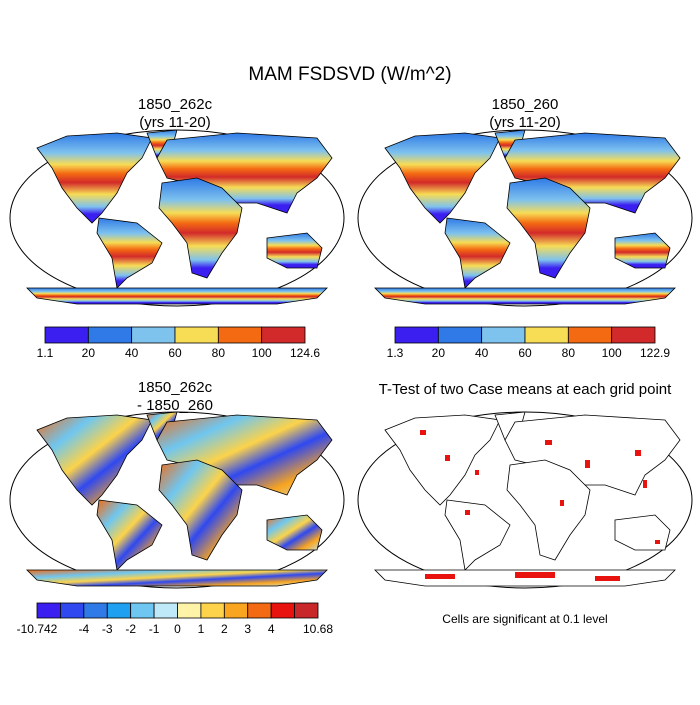 The width and height of the screenshot is (700, 705). What do you see at coordinates (201, 629) in the screenshot?
I see `colorbar-label: 1` at bounding box center [201, 629].